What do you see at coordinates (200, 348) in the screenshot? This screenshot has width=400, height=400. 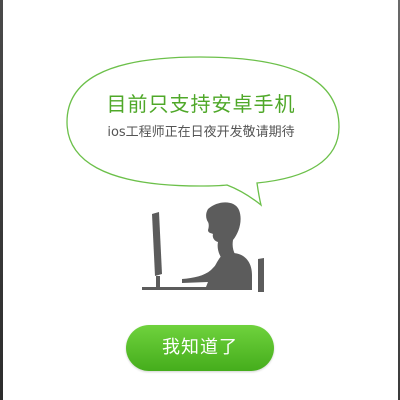 I see `got-it-button: 我知道了` at bounding box center [200, 348].